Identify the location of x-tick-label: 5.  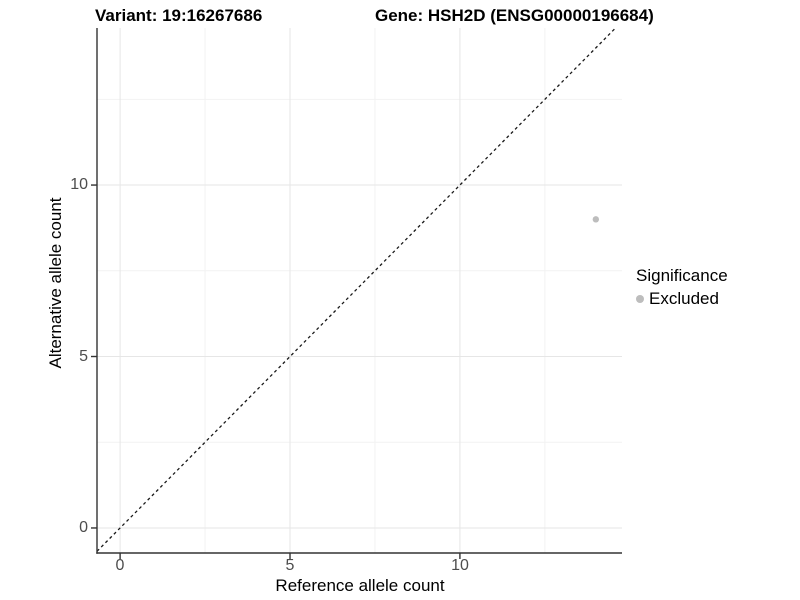
(290, 565).